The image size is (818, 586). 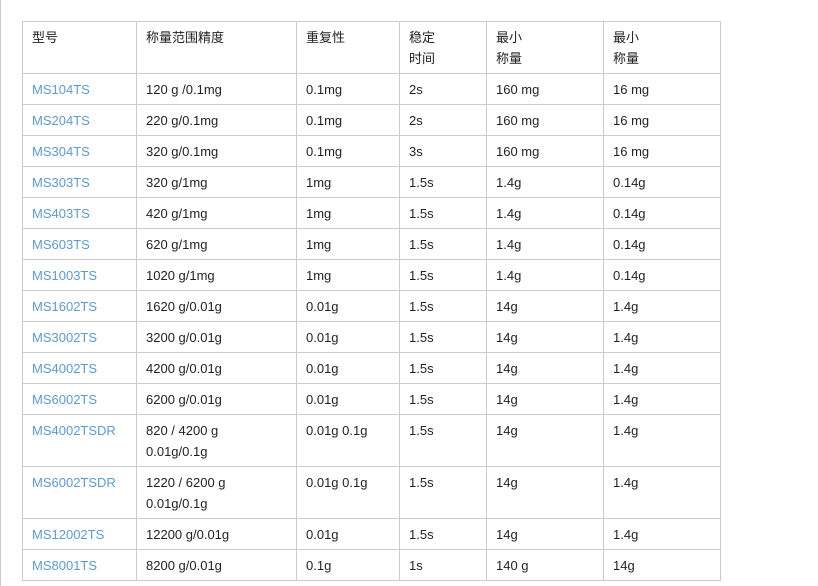 I want to click on header-row: 型号 称量范围精度 重复性 稳定 时间 最小 称量 最小 称量, so click(x=371, y=47).